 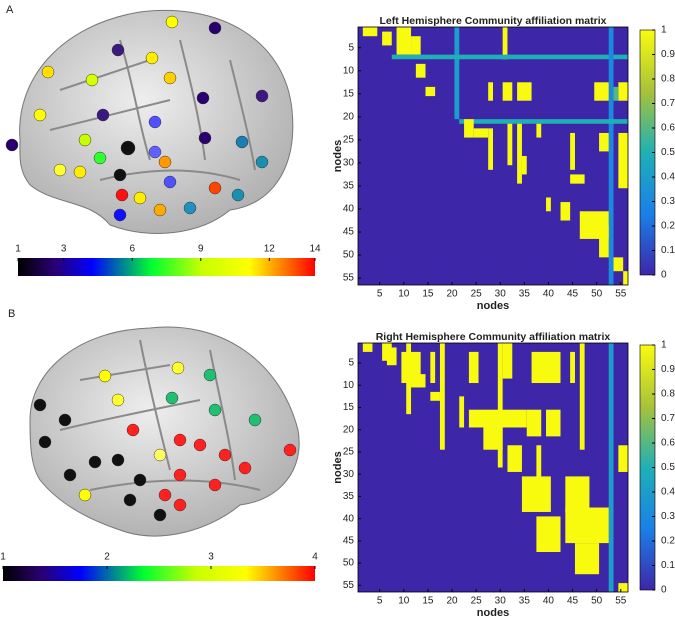 What do you see at coordinates (349, 209) in the screenshot?
I see `y-tick-label: 40` at bounding box center [349, 209].